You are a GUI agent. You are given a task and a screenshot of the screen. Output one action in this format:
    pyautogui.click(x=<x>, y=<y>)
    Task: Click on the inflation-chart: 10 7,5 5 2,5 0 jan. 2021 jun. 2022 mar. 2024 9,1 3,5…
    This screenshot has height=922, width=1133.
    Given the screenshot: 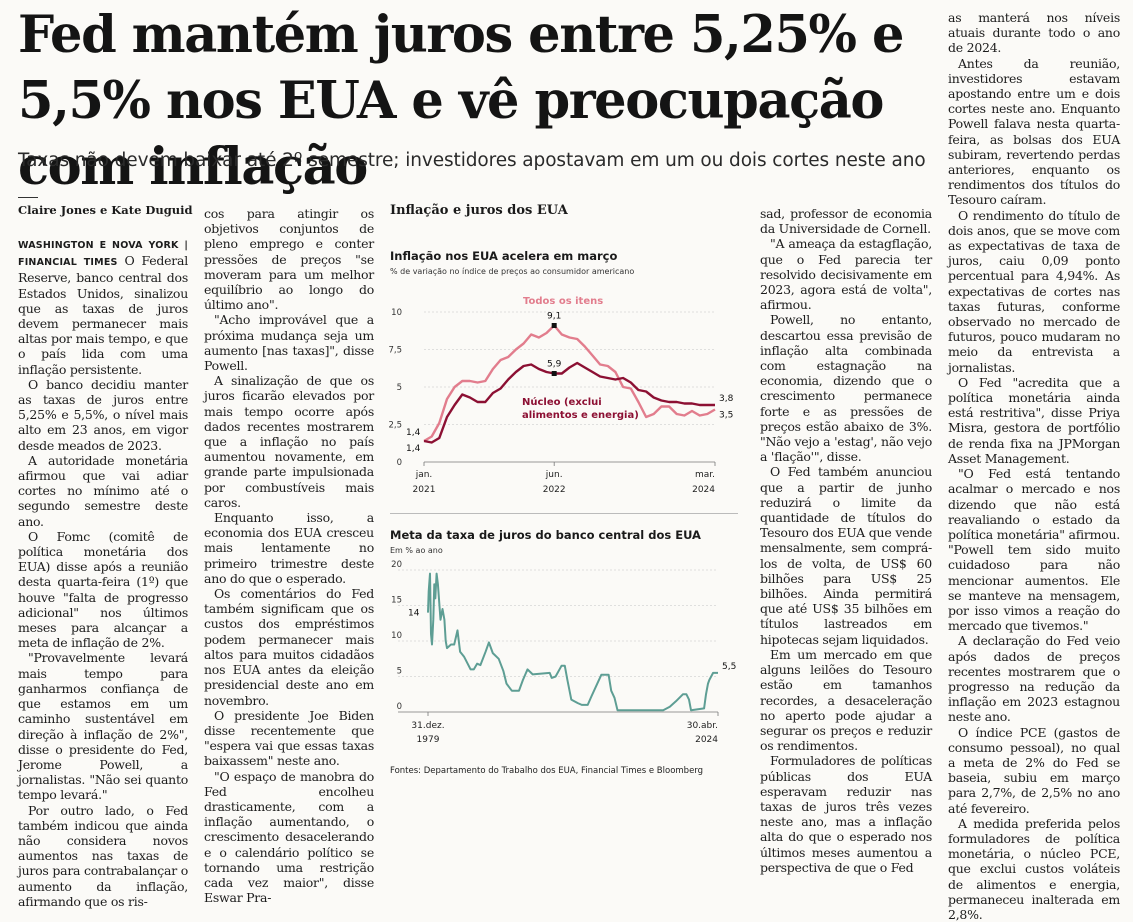 What is the action you would take?
    pyautogui.click(x=561, y=395)
    